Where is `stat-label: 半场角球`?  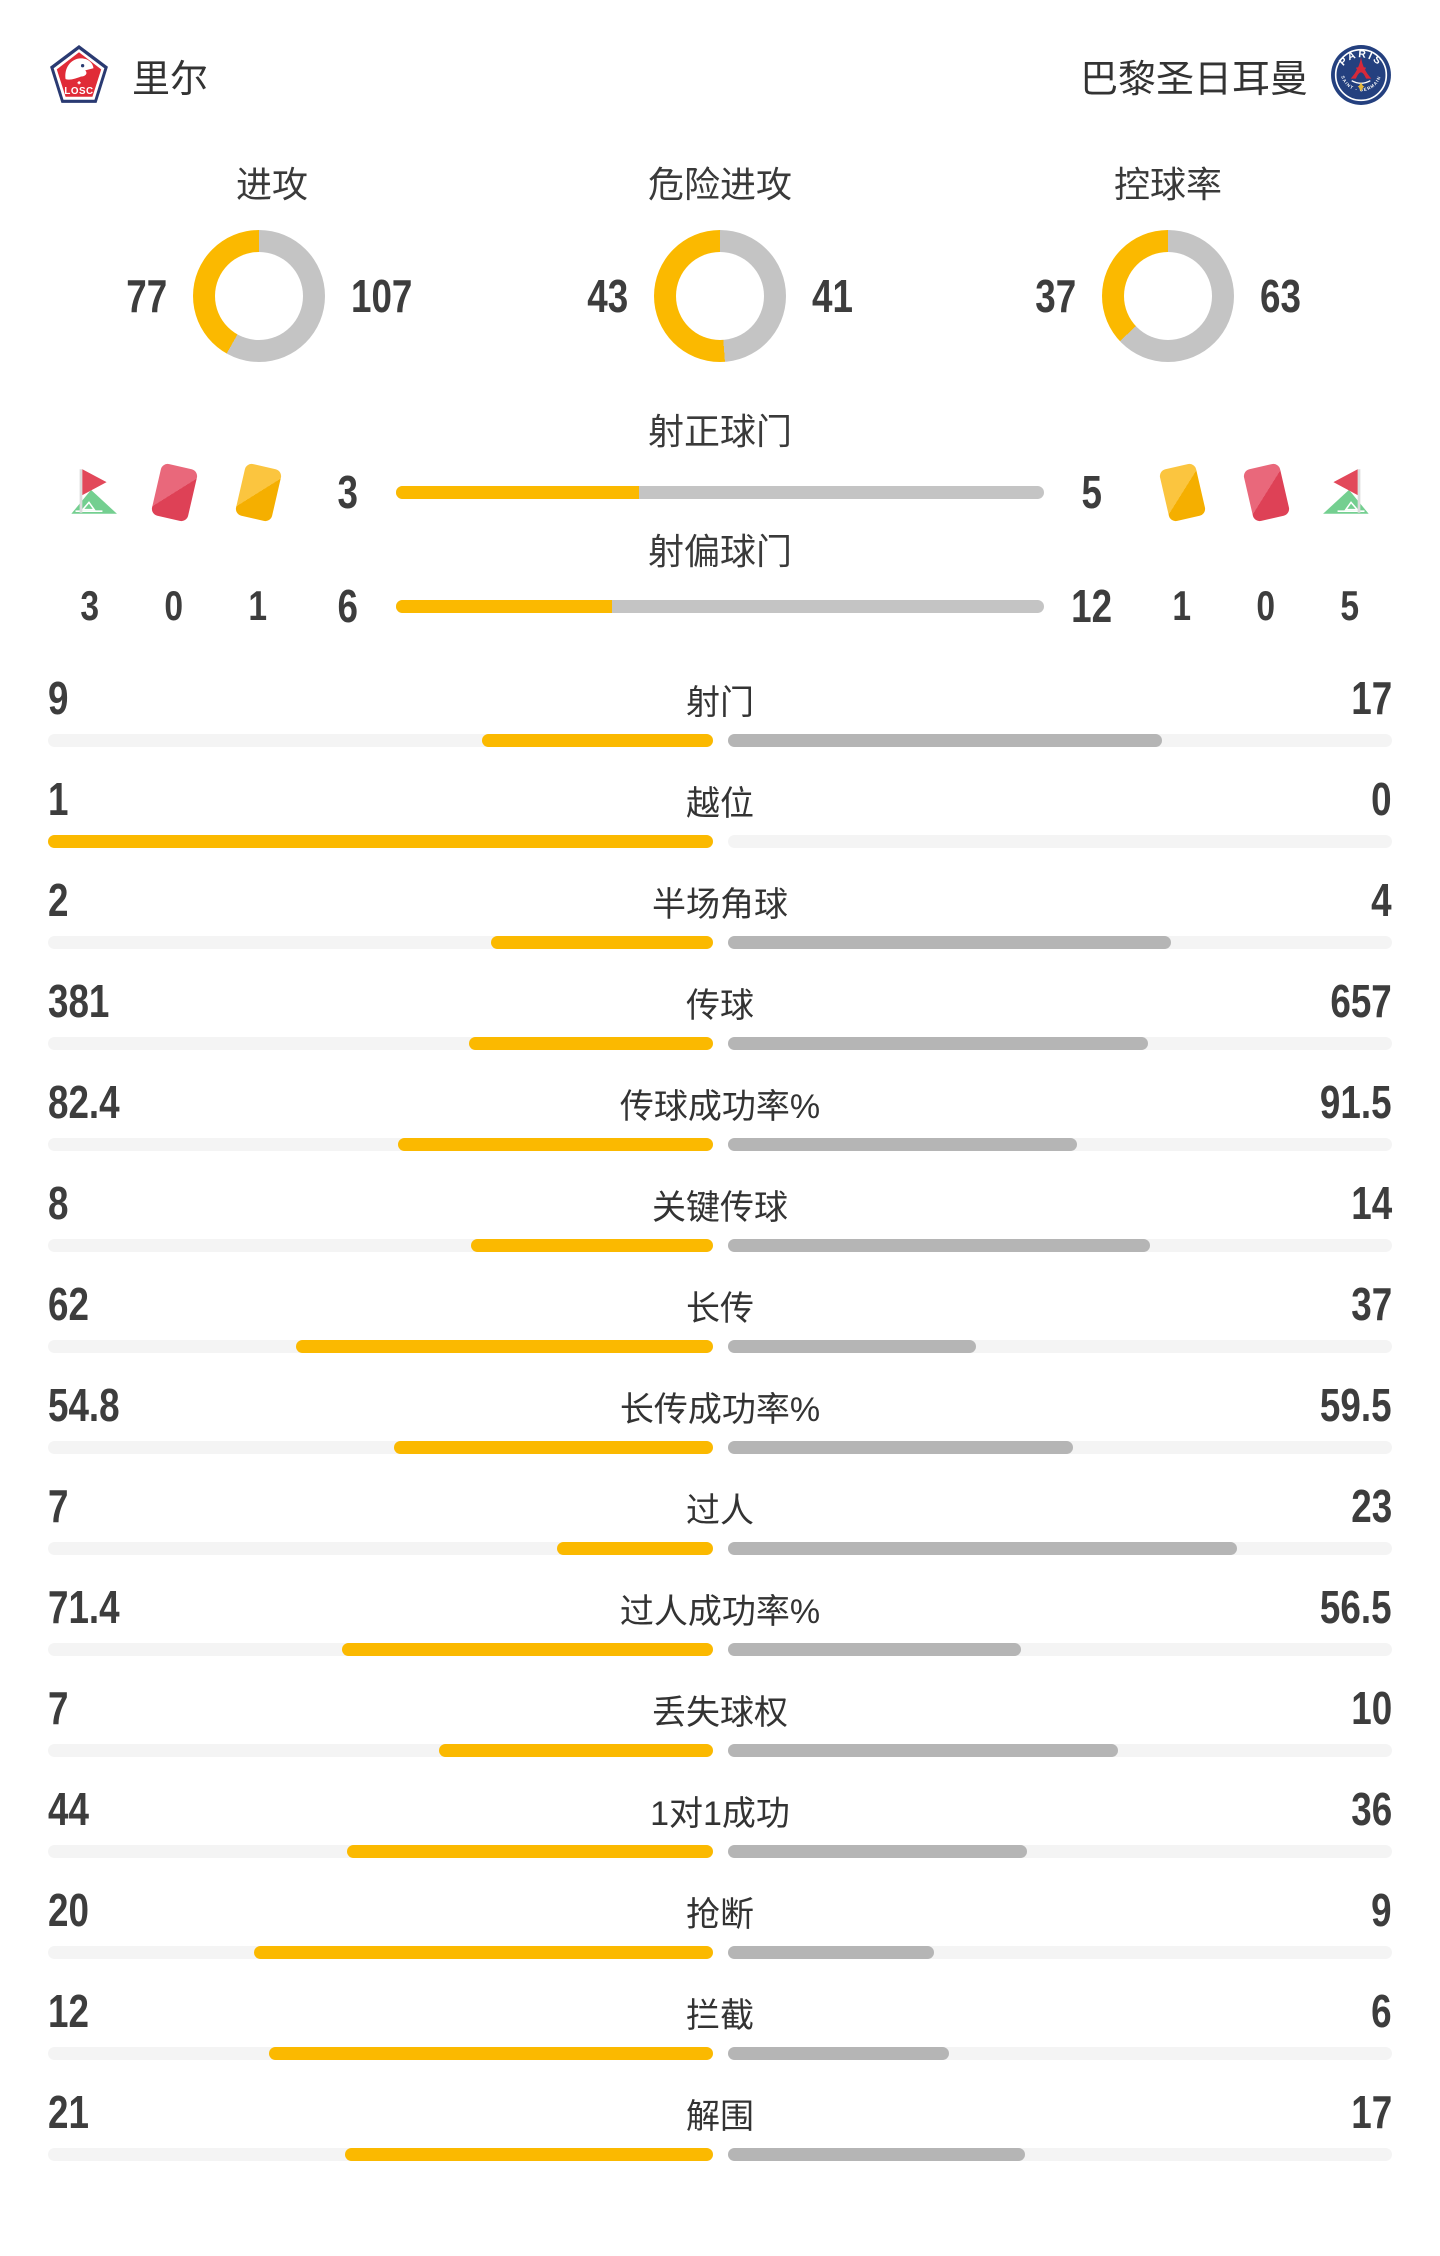
stat-label: 半场角球 is located at coordinates (720, 905).